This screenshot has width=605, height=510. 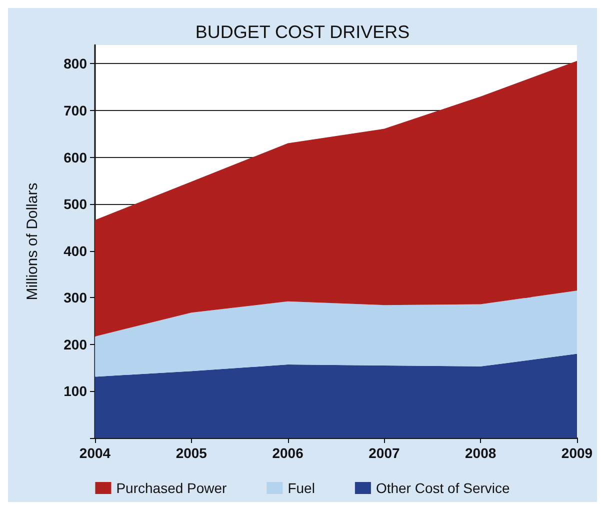 I want to click on y-axis-title: Millions of Dollars, so click(x=32, y=241).